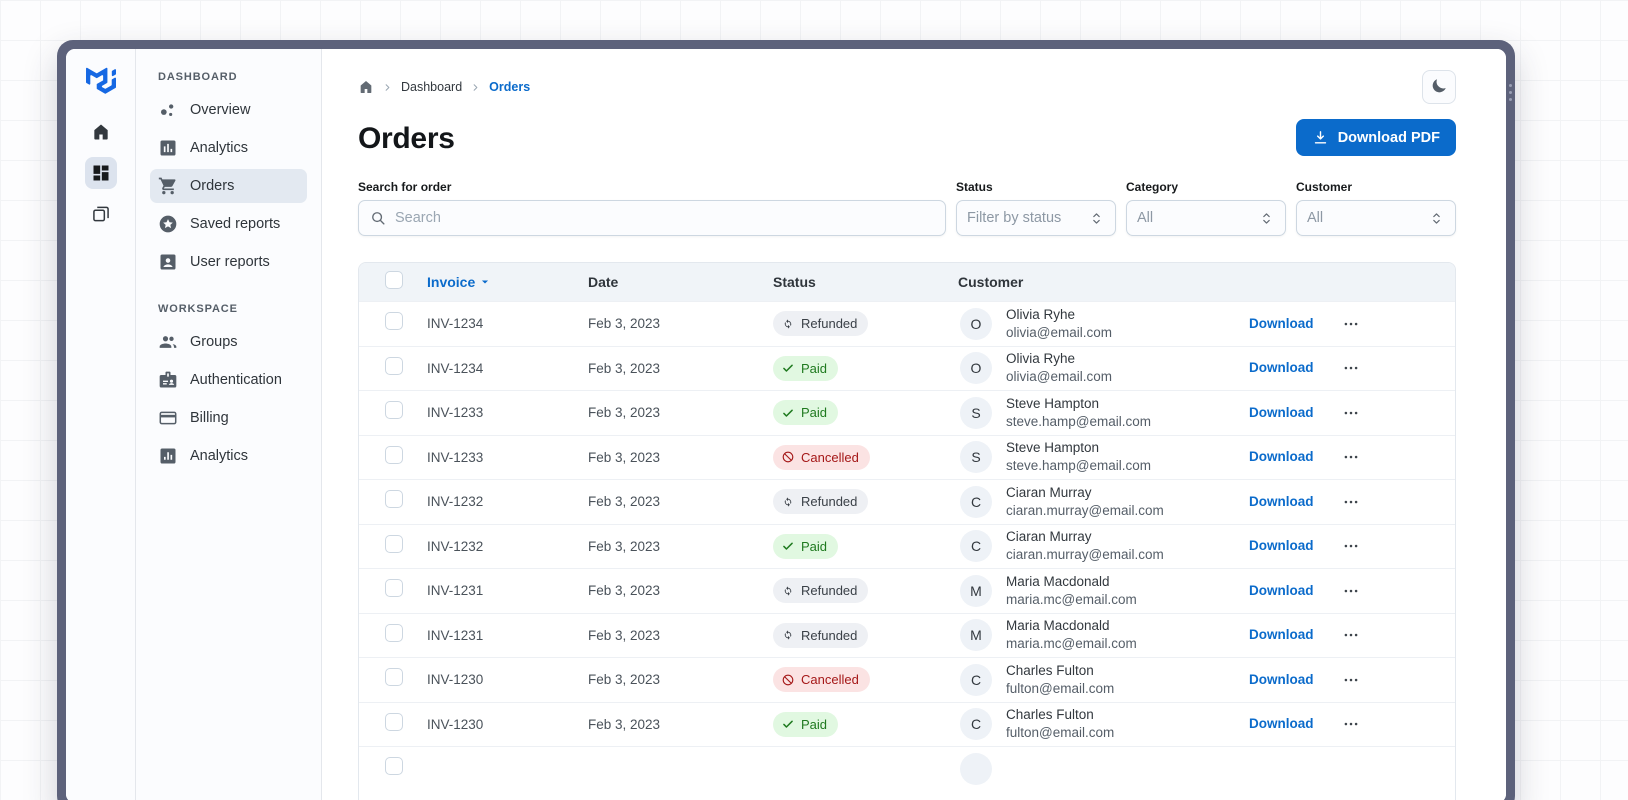  Describe the element at coordinates (228, 342) in the screenshot. I see `sidebar-item-groups: Groups` at that location.